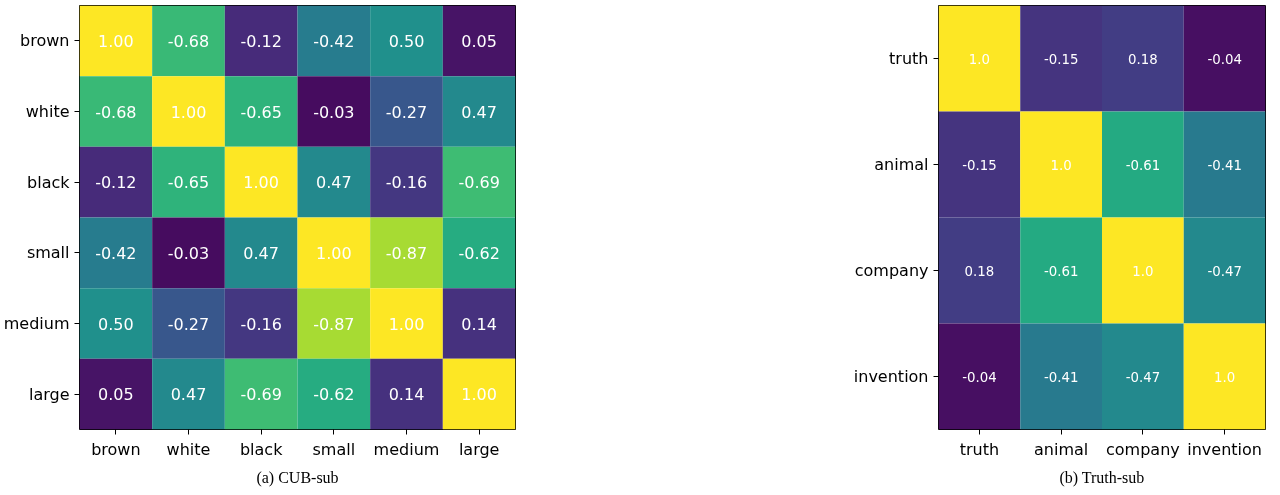  I want to click on x-tick-label: invention, so click(1224, 449).